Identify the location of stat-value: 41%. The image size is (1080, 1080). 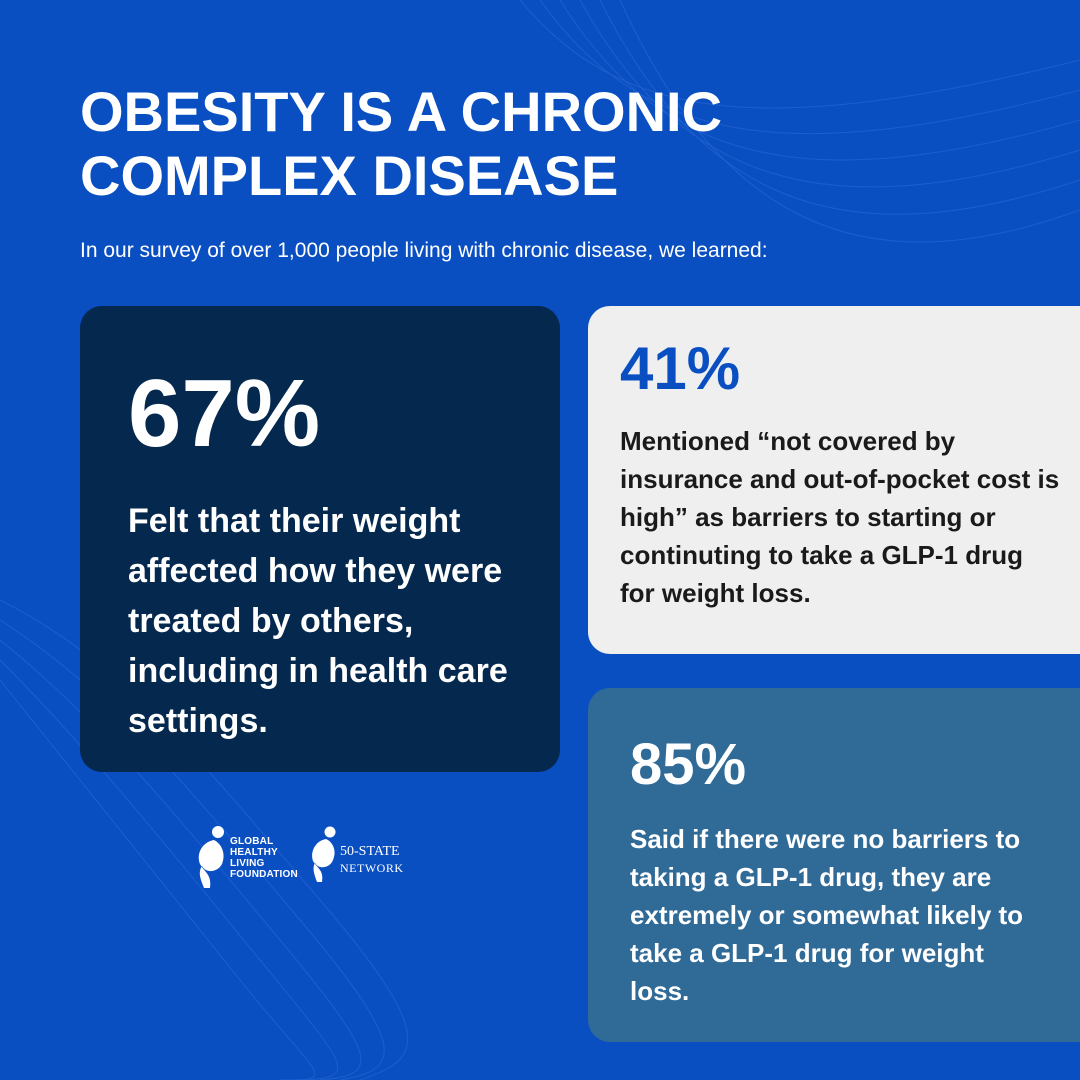
(680, 368).